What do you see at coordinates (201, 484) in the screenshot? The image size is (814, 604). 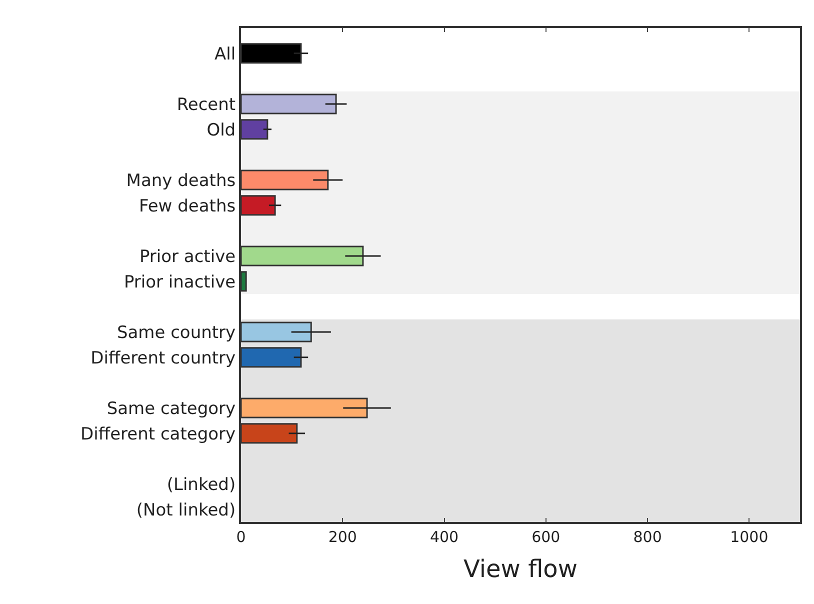 I see `y-tick-label: (Linked)` at bounding box center [201, 484].